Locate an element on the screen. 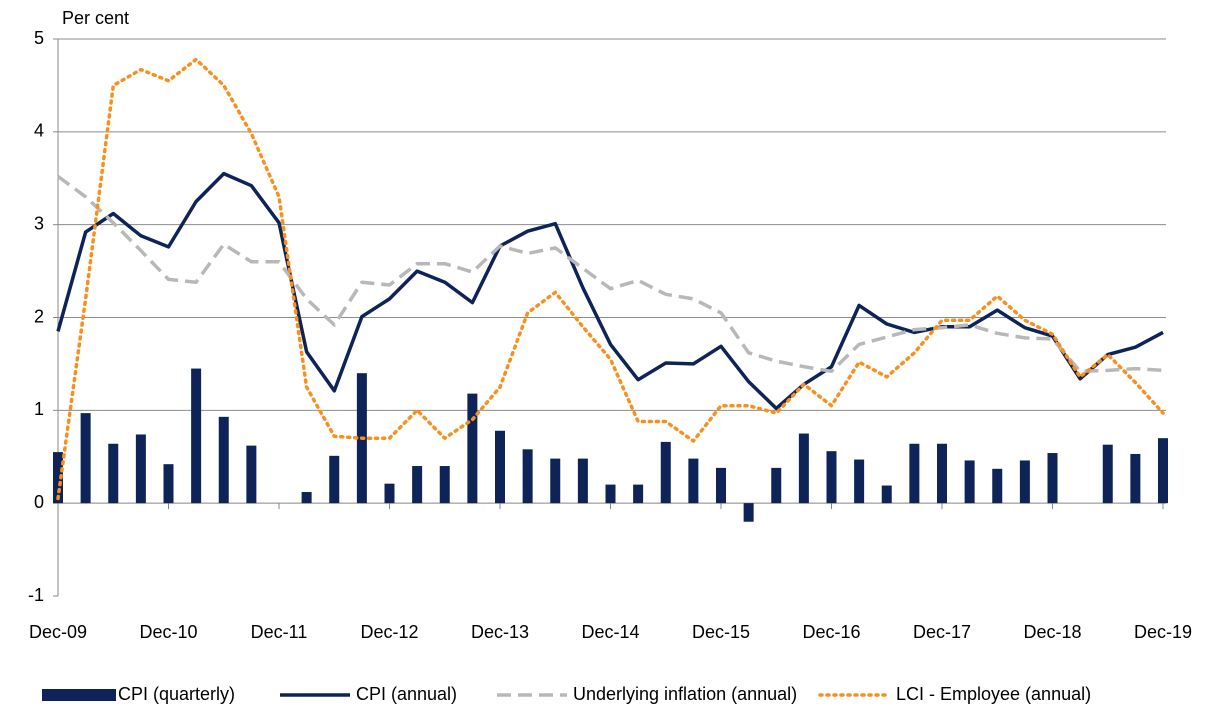 The width and height of the screenshot is (1209, 711). x-tick-label: Dec-12 is located at coordinates (389, 632).